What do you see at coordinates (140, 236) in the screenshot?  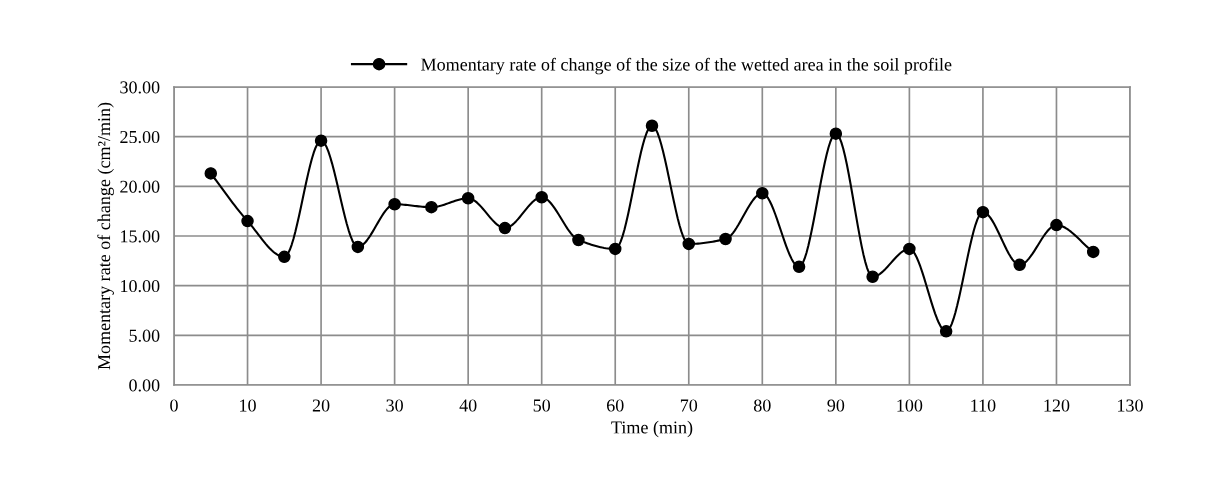 I see `y-tick-label: 15.00` at bounding box center [140, 236].